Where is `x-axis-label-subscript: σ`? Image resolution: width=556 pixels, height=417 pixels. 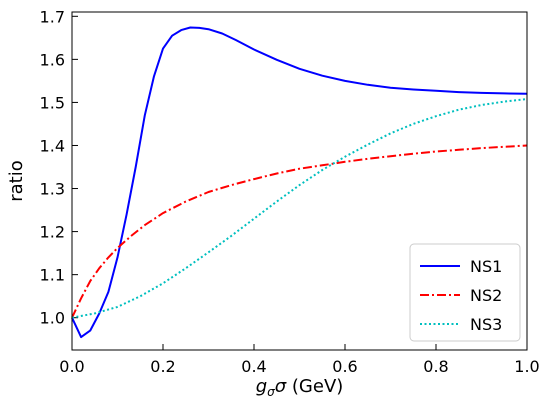
x-axis-label-subscript: σ is located at coordinates (271, 392).